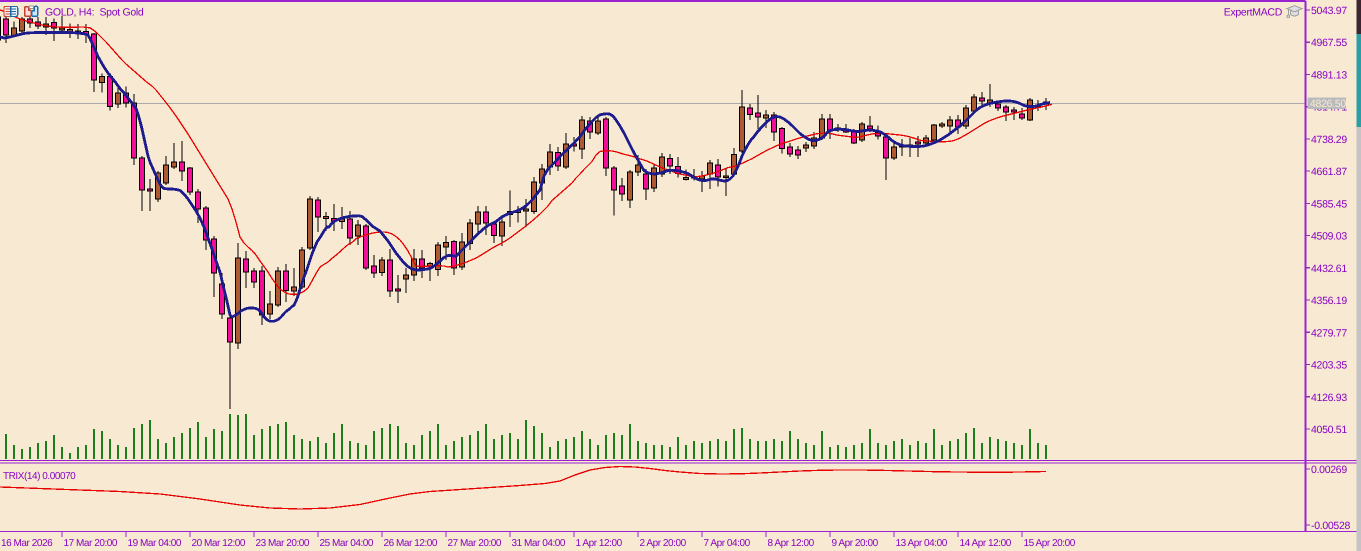  What do you see at coordinates (1329, 11) in the screenshot?
I see `svg-text: 5043.97` at bounding box center [1329, 11].